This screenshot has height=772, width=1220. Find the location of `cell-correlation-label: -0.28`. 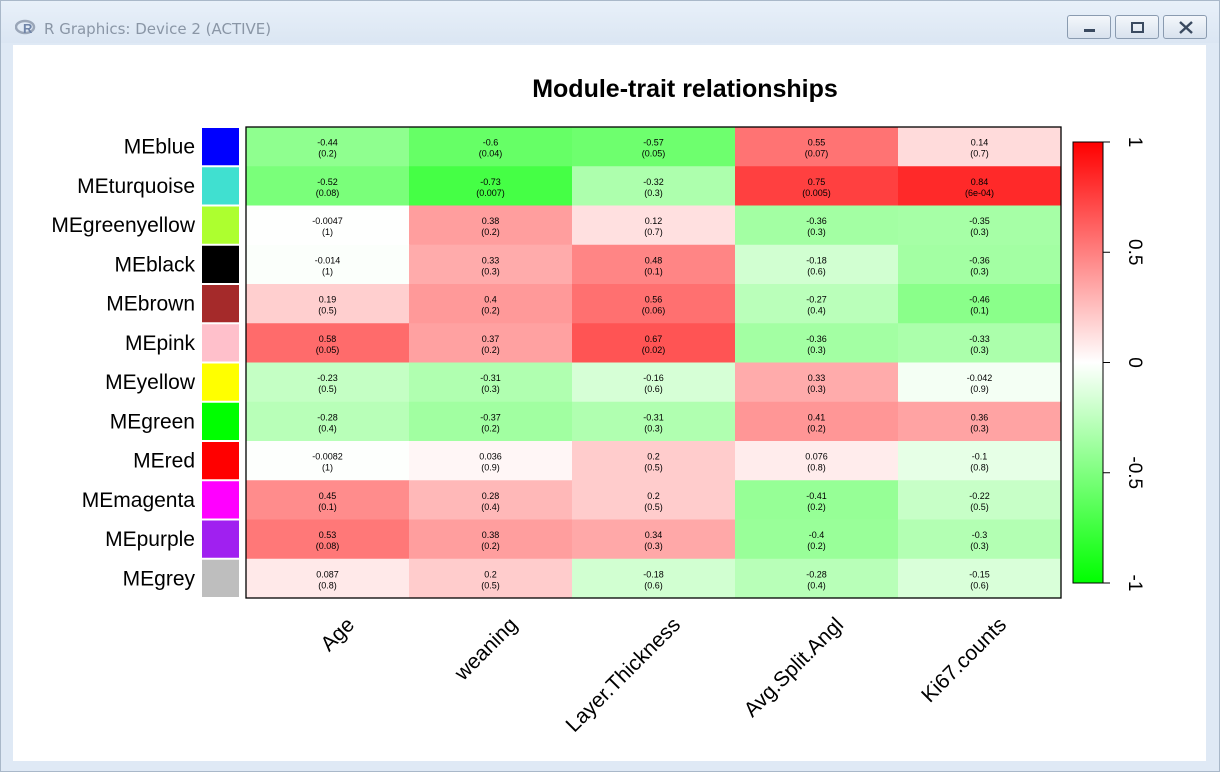

cell-correlation-label: -0.28 is located at coordinates (327, 417).